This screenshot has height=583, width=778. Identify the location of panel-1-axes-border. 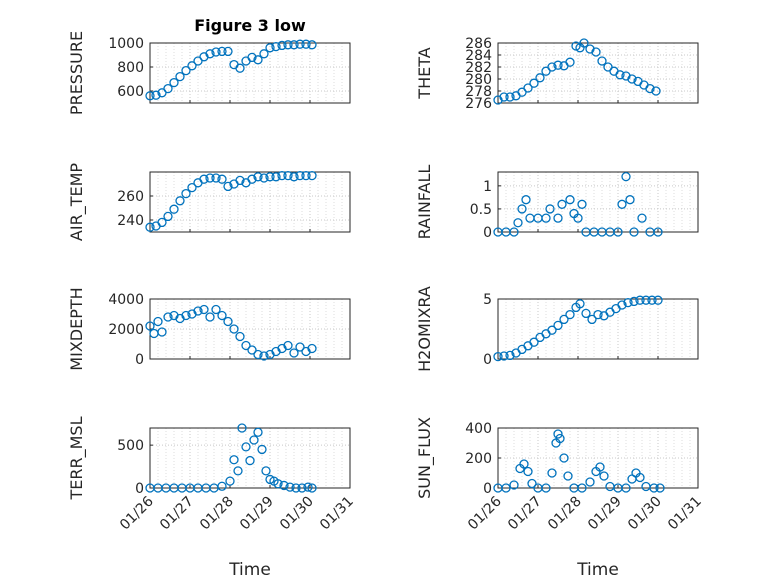
(250, 73).